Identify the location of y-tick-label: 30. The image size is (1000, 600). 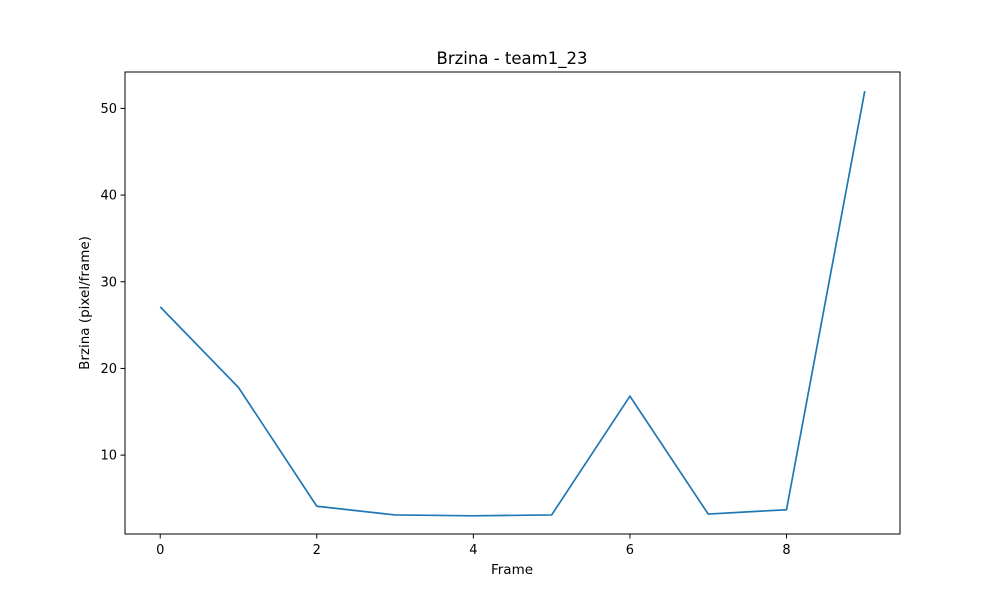
(108, 282).